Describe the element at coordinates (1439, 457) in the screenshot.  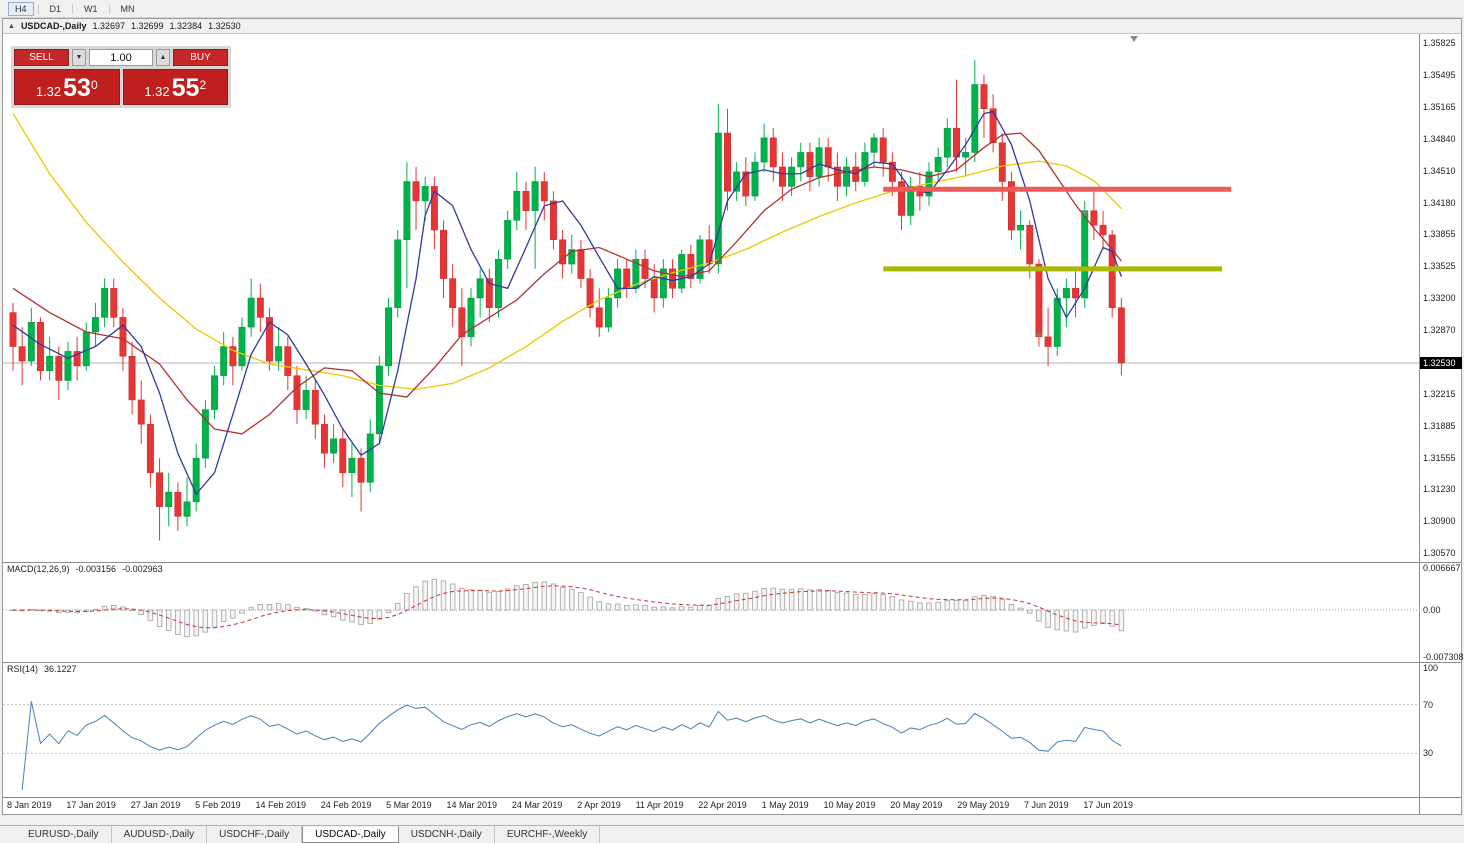
I see `price-label: 1.31555` at that location.